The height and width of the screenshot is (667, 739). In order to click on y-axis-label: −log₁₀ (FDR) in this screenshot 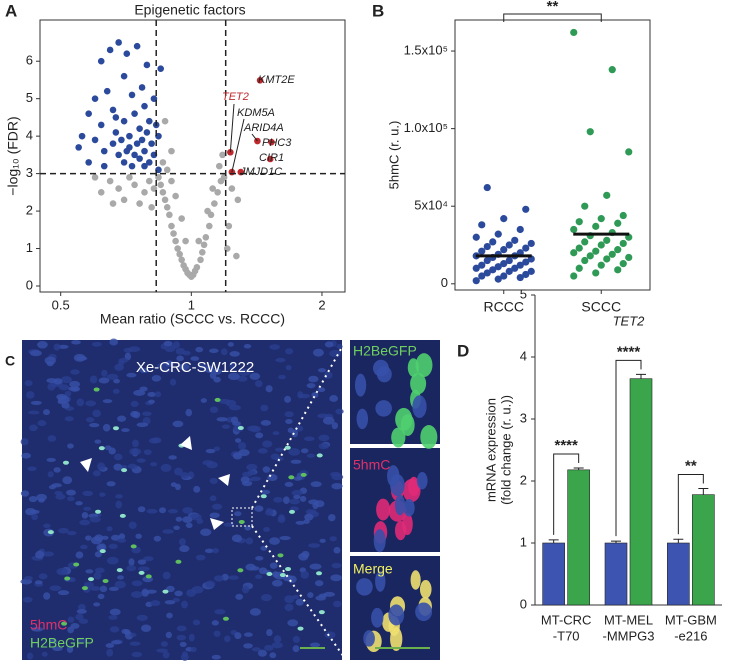, I will do `click(13, 155)`.